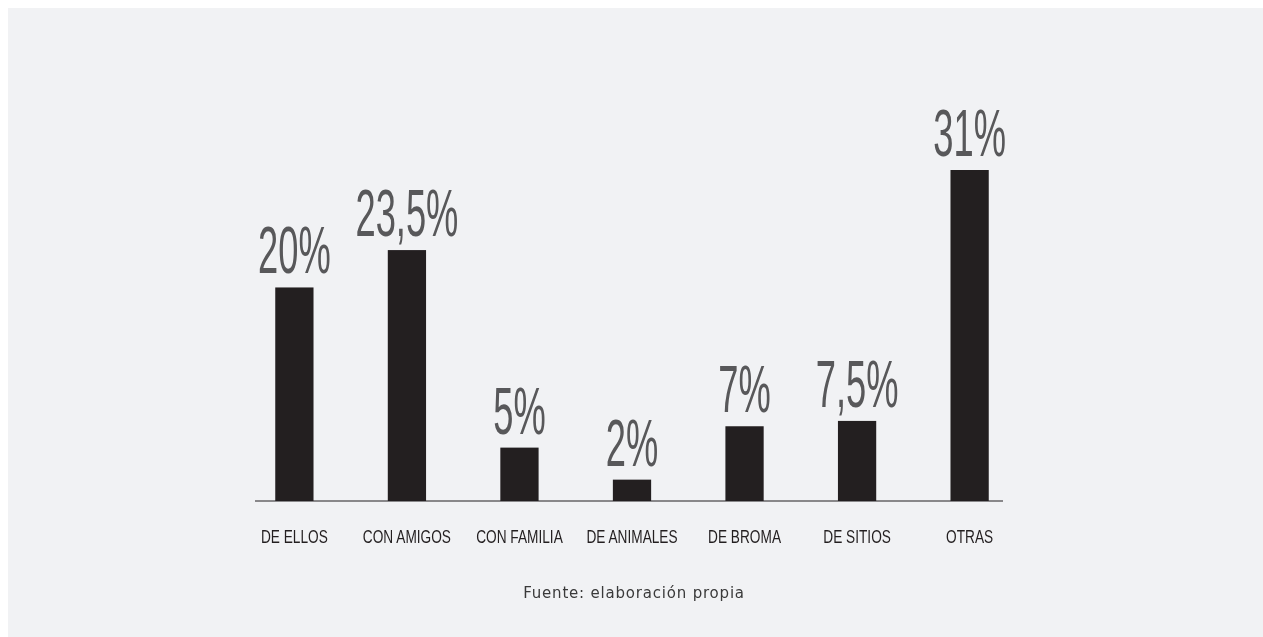 This screenshot has width=1263, height=637. Describe the element at coordinates (406, 536) in the screenshot. I see `x-tick-label: CON AMIGOS` at that location.